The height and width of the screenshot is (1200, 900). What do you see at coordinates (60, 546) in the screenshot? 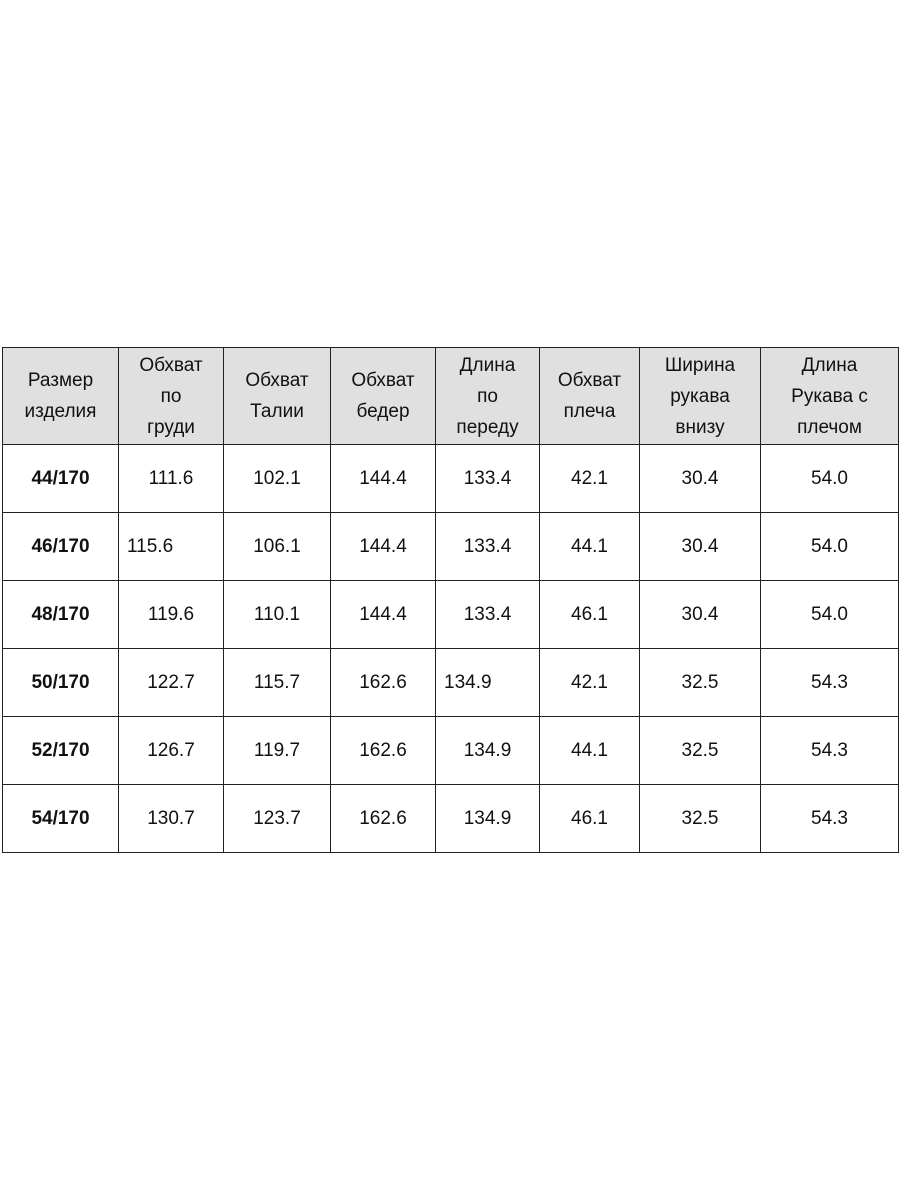
I see `cell-size: 46/170` at bounding box center [60, 546].